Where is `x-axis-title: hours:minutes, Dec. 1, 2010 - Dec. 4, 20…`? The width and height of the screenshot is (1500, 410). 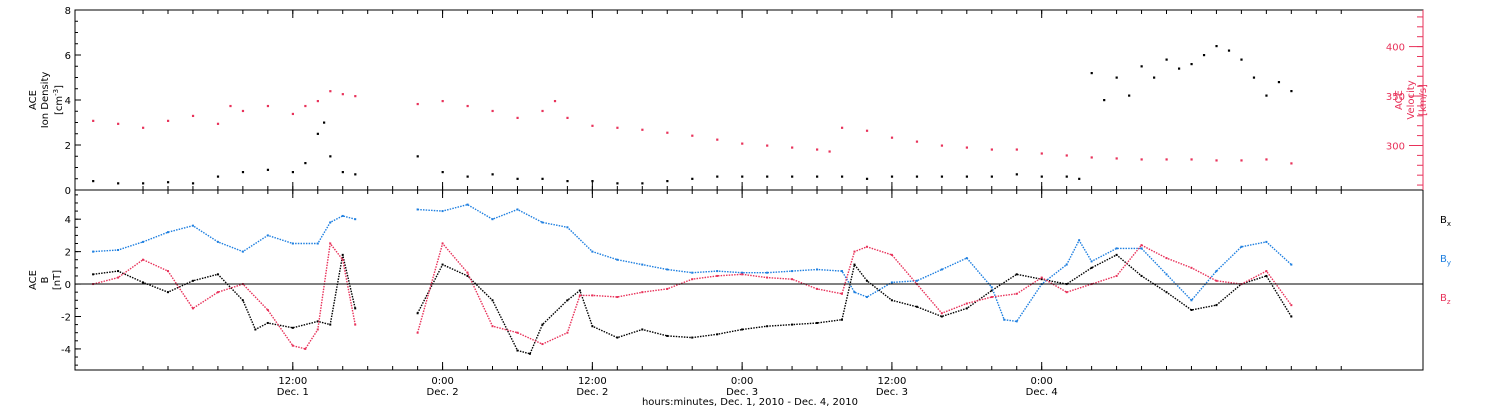
x-axis-title: hours:minutes, Dec. 1, 2010 - Dec. 4, 20… is located at coordinates (750, 402).